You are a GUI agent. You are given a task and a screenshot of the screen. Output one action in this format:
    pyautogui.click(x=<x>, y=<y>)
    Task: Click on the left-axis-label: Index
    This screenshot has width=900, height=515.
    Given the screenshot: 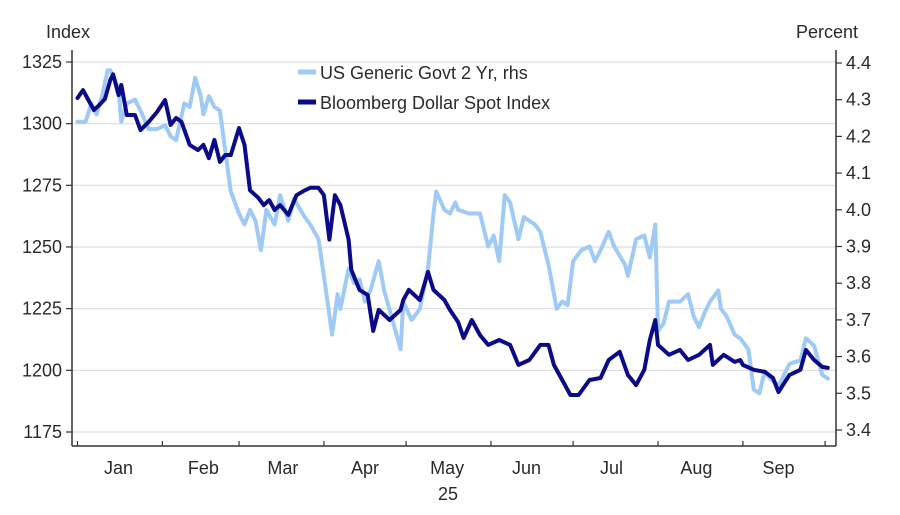 What is the action you would take?
    pyautogui.click(x=68, y=32)
    